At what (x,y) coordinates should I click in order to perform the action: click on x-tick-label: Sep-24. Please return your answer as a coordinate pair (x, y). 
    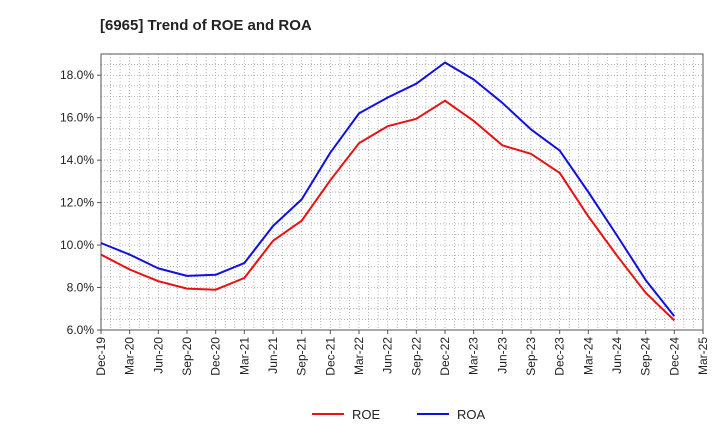
    Looking at the image, I should click on (646, 356).